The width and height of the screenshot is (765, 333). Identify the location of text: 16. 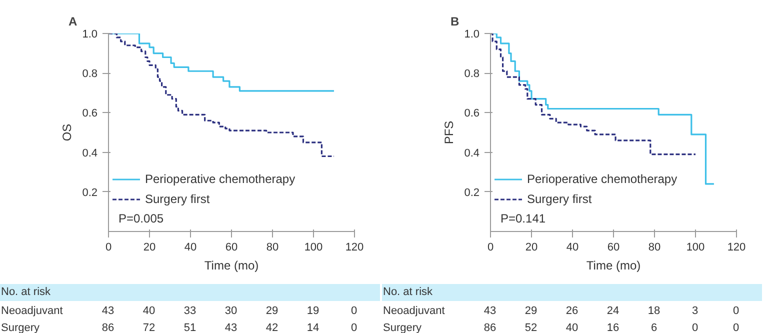
(613, 327).